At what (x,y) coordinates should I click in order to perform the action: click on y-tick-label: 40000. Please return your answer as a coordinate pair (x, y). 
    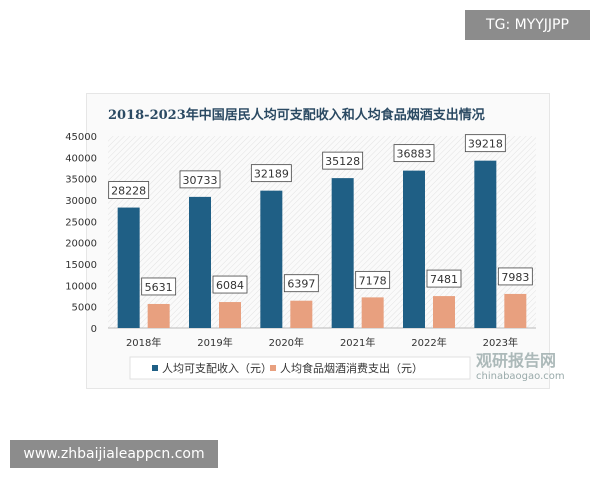
    Looking at the image, I should click on (81, 158).